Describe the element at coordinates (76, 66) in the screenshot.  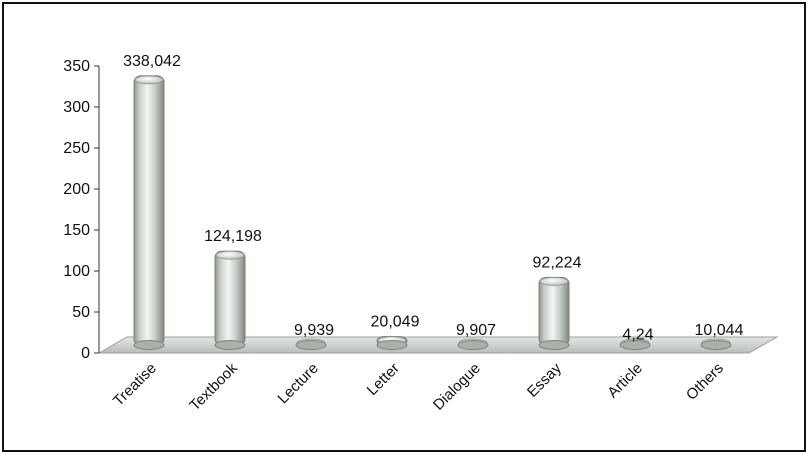
I see `y-tick-label: 350` at that location.